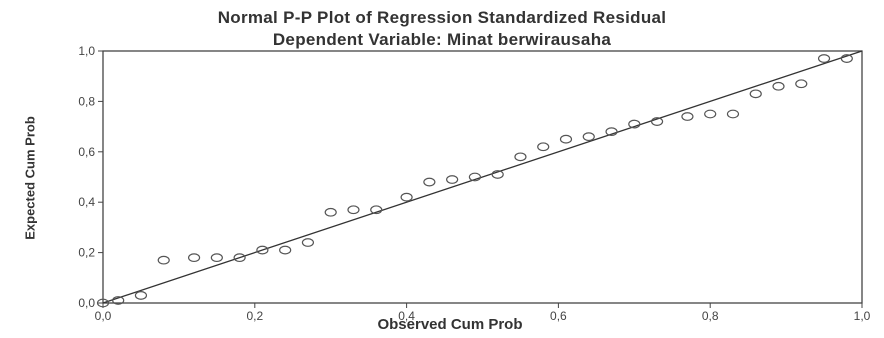 Image resolution: width=884 pixels, height=338 pixels. I want to click on x-tick-label: 0,4, so click(406, 316).